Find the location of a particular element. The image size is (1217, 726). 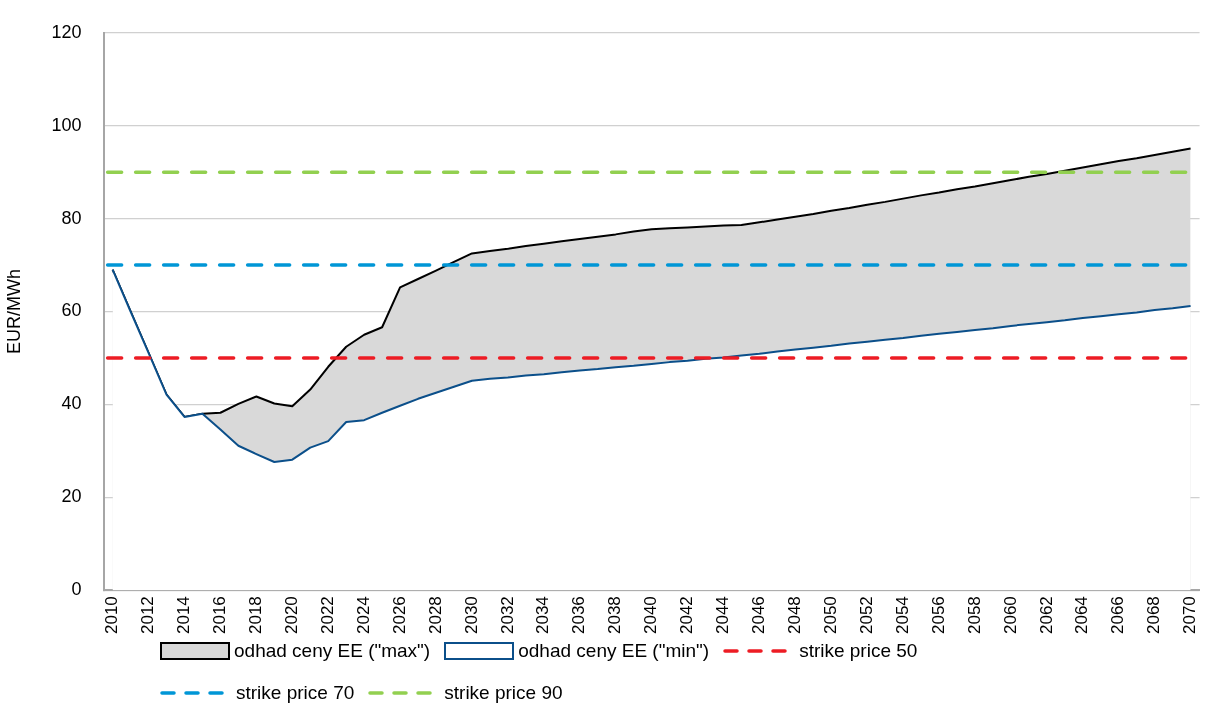

x-tick-label: 2050 is located at coordinates (830, 615).